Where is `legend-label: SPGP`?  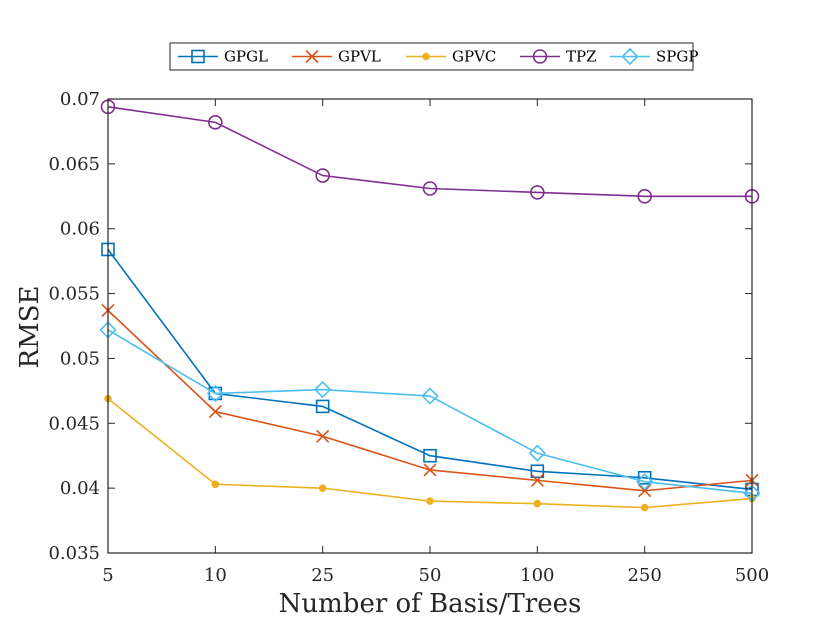
legend-label: SPGP is located at coordinates (677, 57).